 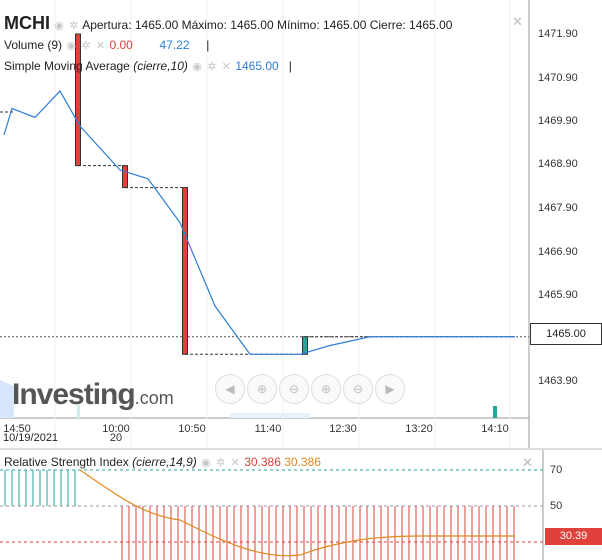 I want to click on time-tick: 14:10, so click(x=495, y=429).